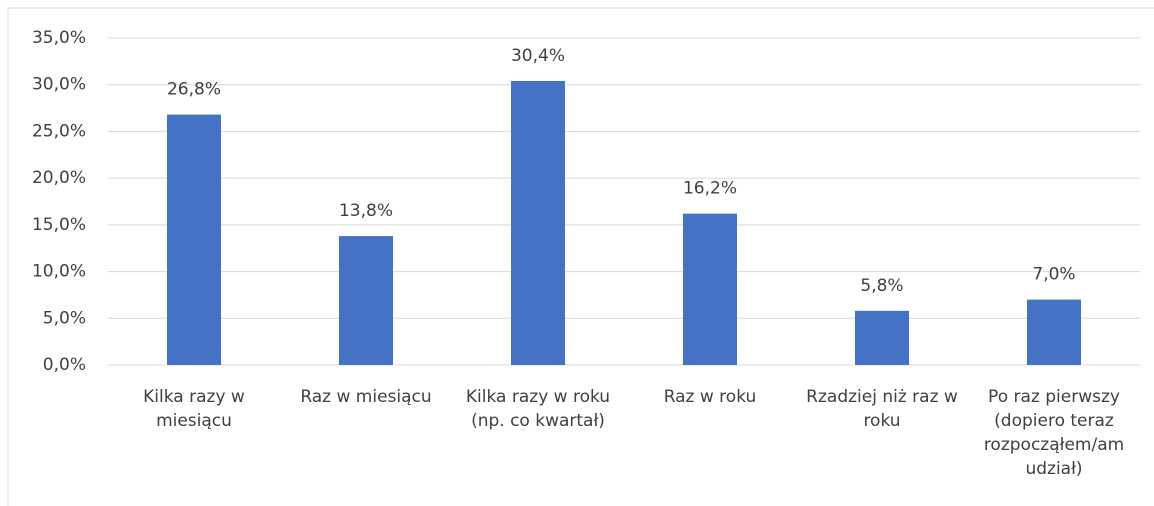 The width and height of the screenshot is (1154, 506). Describe the element at coordinates (59, 272) in the screenshot. I see `y-tick-label: 10,0%` at that location.